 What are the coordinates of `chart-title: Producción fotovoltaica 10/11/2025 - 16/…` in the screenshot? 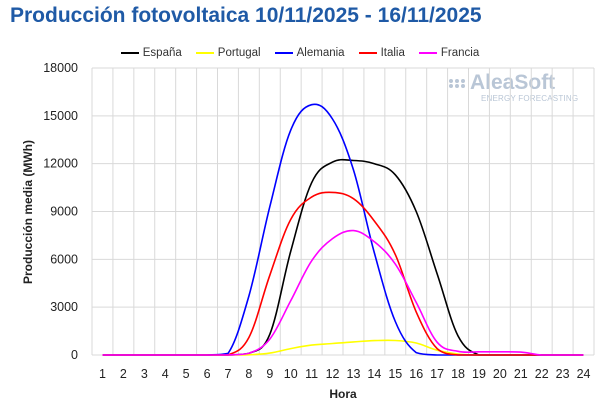 It's located at (246, 15).